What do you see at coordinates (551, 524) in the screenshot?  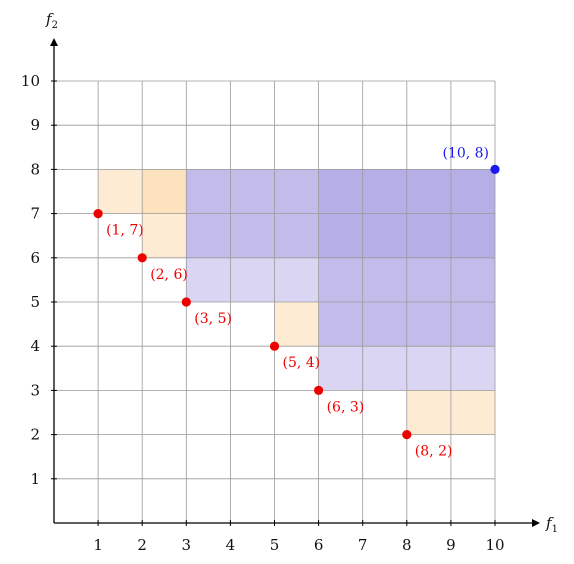 I see `x-axis-label: f1` at bounding box center [551, 524].